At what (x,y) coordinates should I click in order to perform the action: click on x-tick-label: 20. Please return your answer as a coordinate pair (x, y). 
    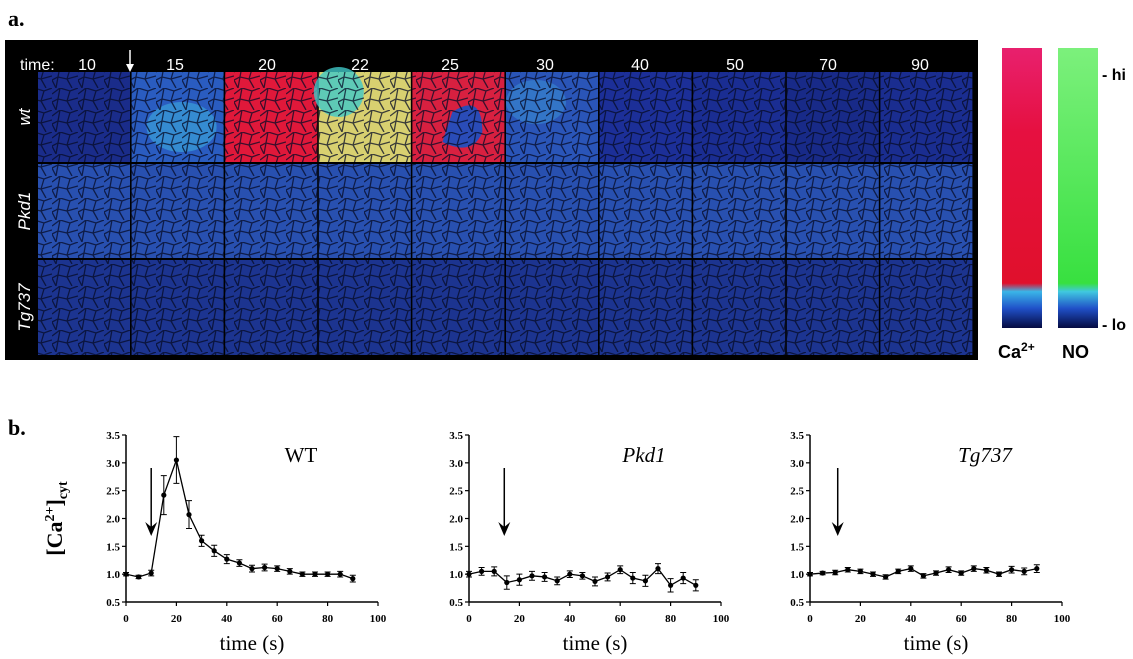
    Looking at the image, I should click on (861, 619).